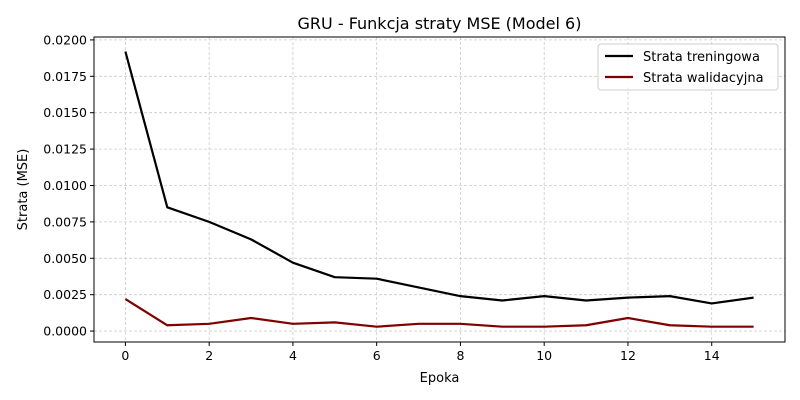  Describe the element at coordinates (209, 355) in the screenshot. I see `x-tick-label: 2` at that location.